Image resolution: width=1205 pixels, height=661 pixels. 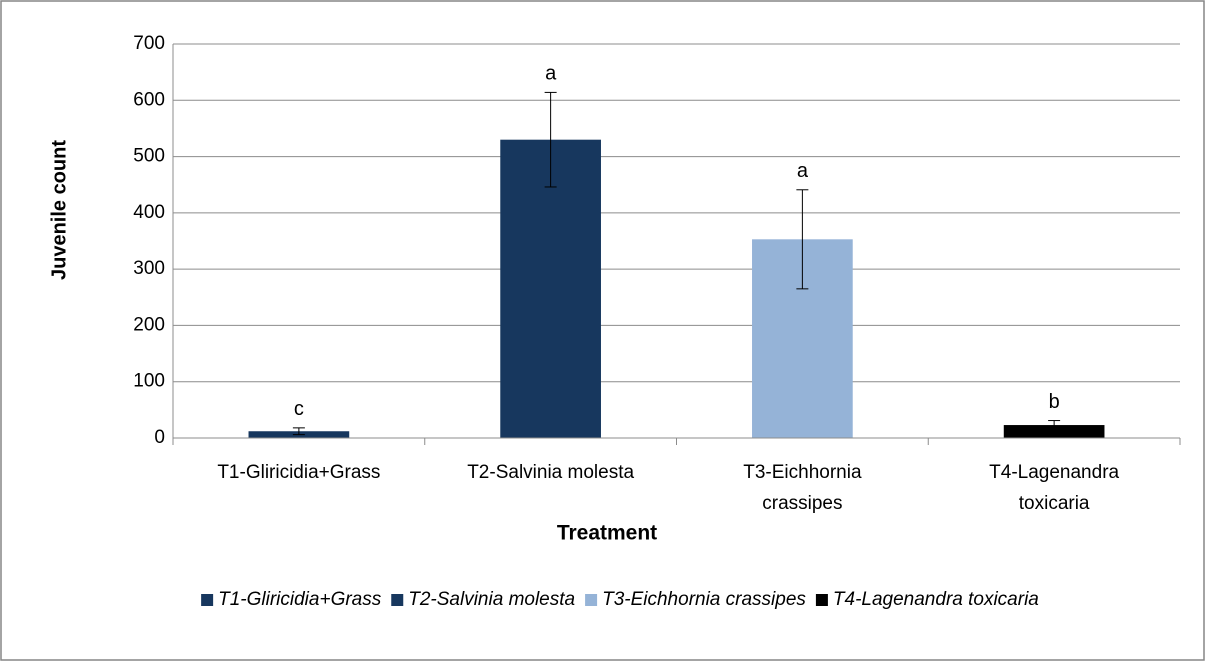 I want to click on y-tick-label: 0, so click(x=159, y=437).